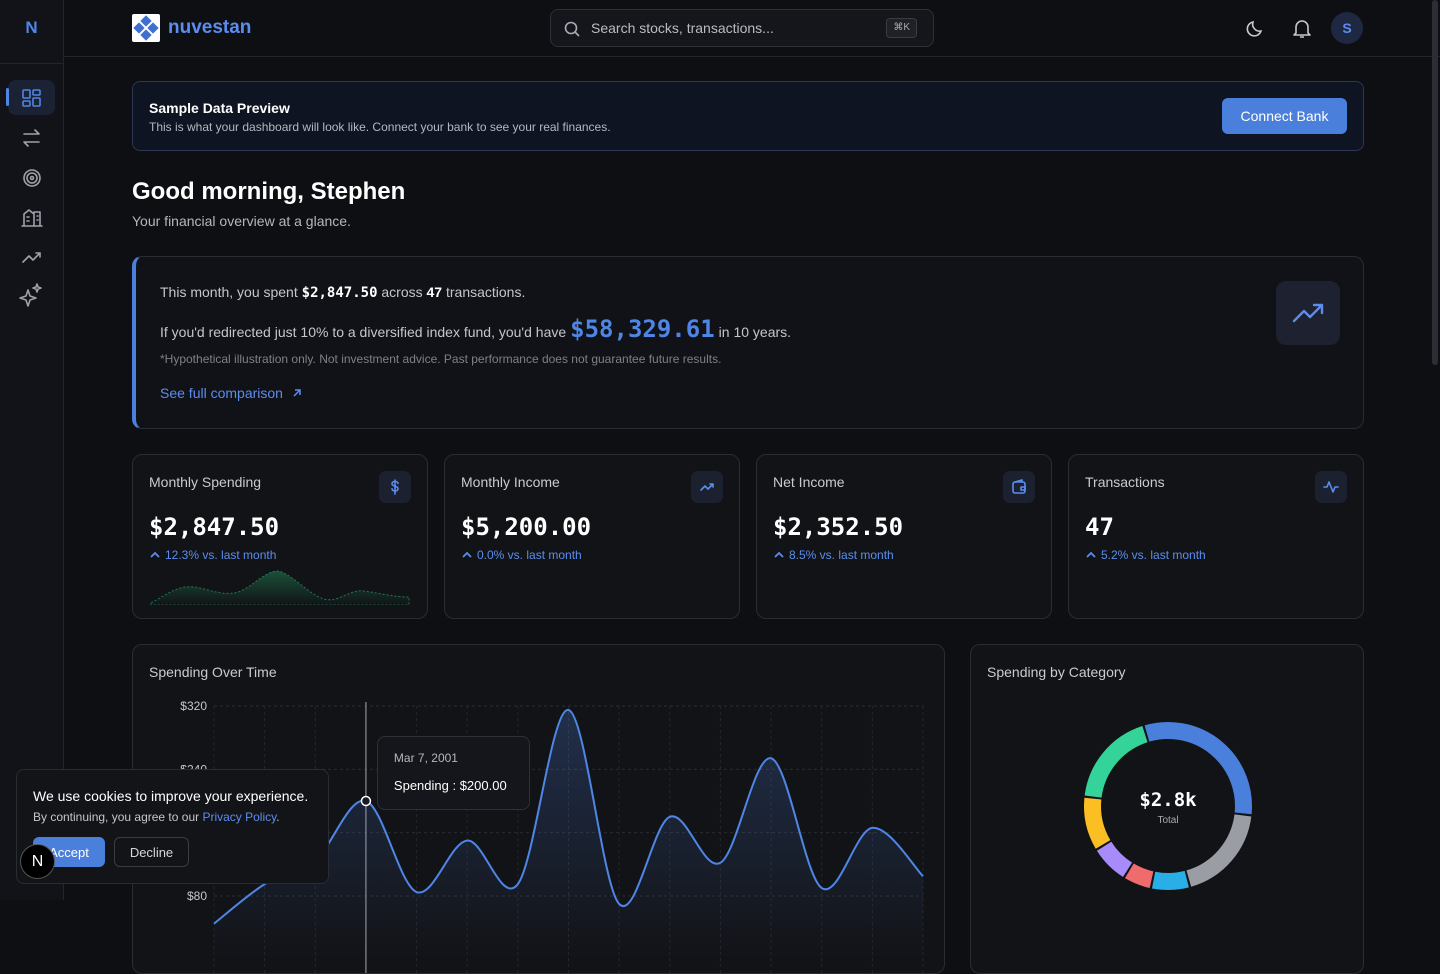 The height and width of the screenshot is (974, 1440). I want to click on brand-name: nuvestan, so click(210, 27).